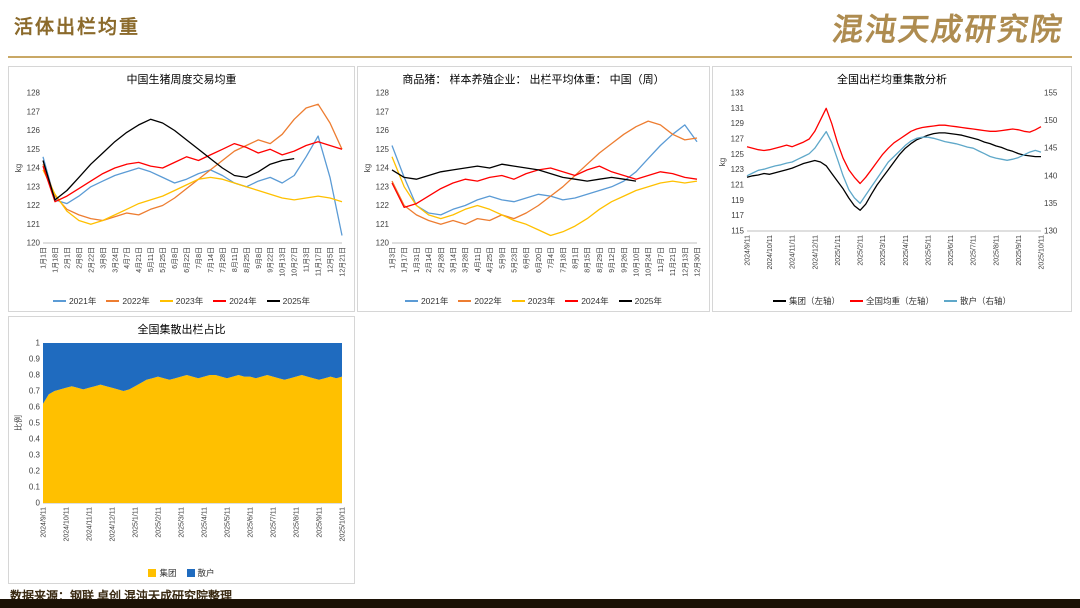 The height and width of the screenshot is (608, 1080). What do you see at coordinates (648, 301) in the screenshot?
I see `legend-label: 2025年` at bounding box center [648, 301].